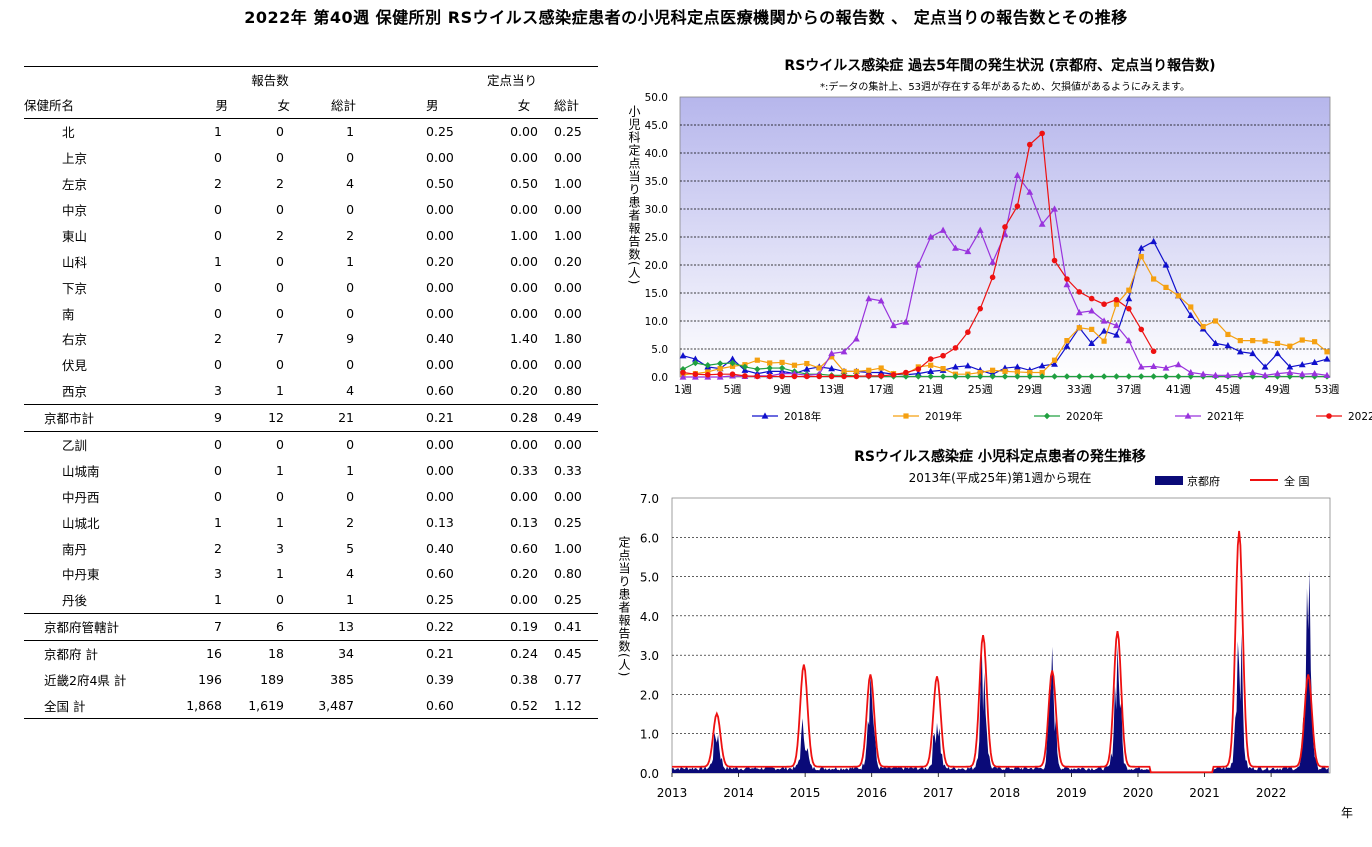 The image size is (1372, 847). Describe the element at coordinates (524, 654) in the screenshot. I see `female-rate-cell: 0.24` at that location.